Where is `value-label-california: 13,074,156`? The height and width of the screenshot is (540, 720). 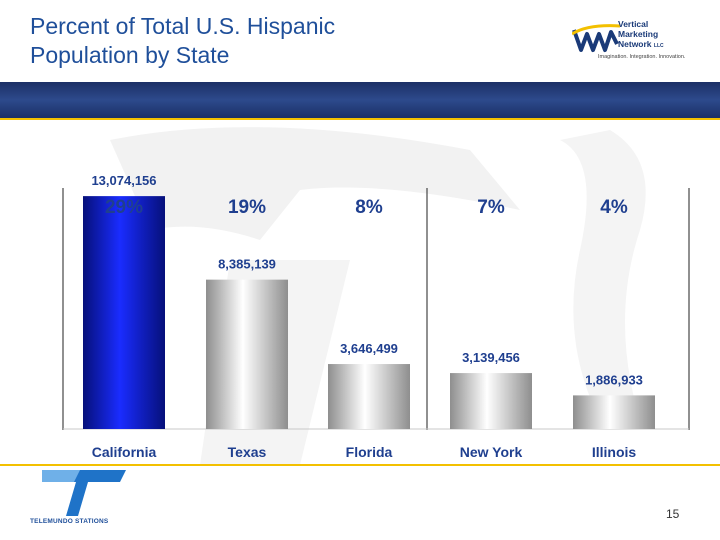
value-label-california: 13,074,156 is located at coordinates (123, 180).